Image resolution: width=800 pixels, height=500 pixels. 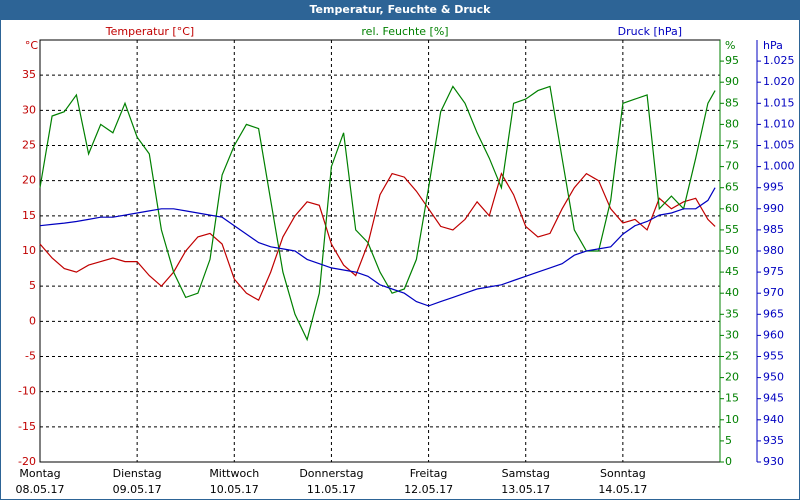 I want to click on x-tick-date: 11.05.17, so click(x=331, y=489).